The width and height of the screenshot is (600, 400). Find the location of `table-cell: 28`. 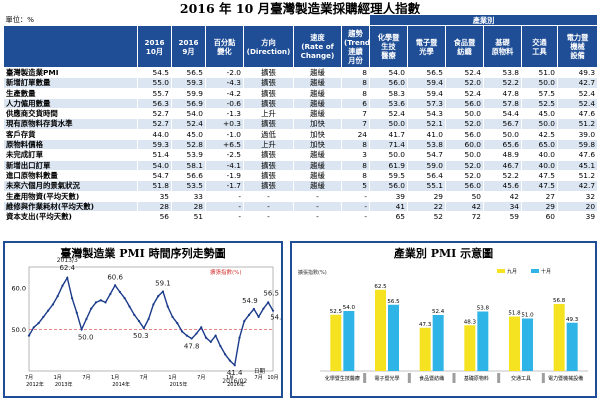

table-cell: 28 is located at coordinates (154, 206).